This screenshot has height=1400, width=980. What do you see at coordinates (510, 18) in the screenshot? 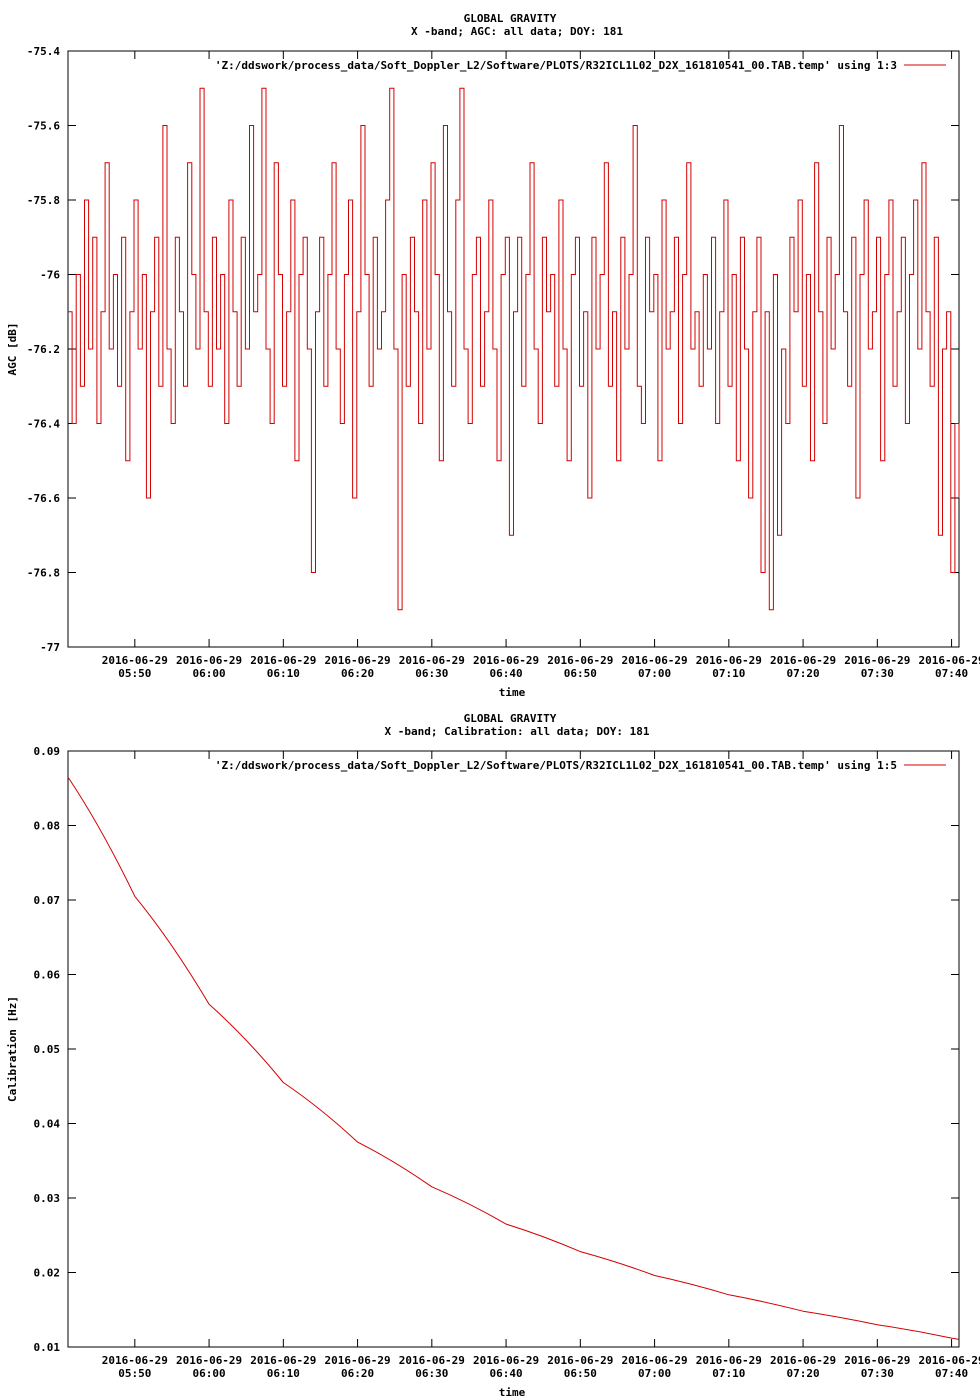
I see `agc-chart-title: GLOBAL GRAVITY` at bounding box center [510, 18].